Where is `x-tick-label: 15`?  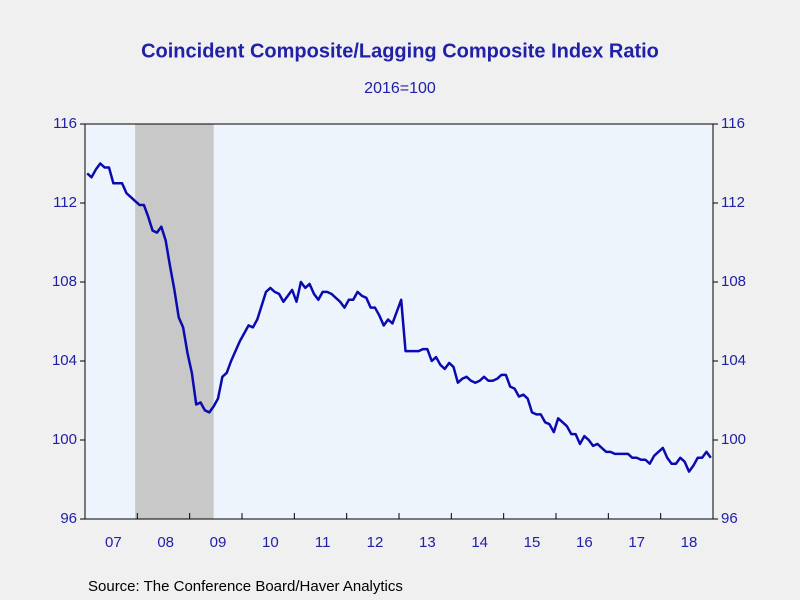
x-tick-label: 15 is located at coordinates (532, 542).